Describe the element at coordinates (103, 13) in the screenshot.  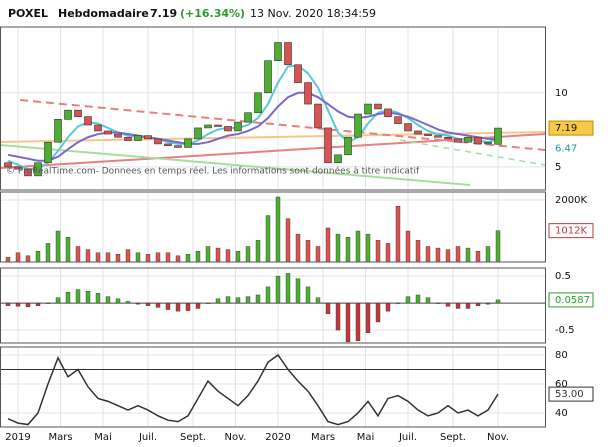
I see `period: Hebdomadaire` at that location.